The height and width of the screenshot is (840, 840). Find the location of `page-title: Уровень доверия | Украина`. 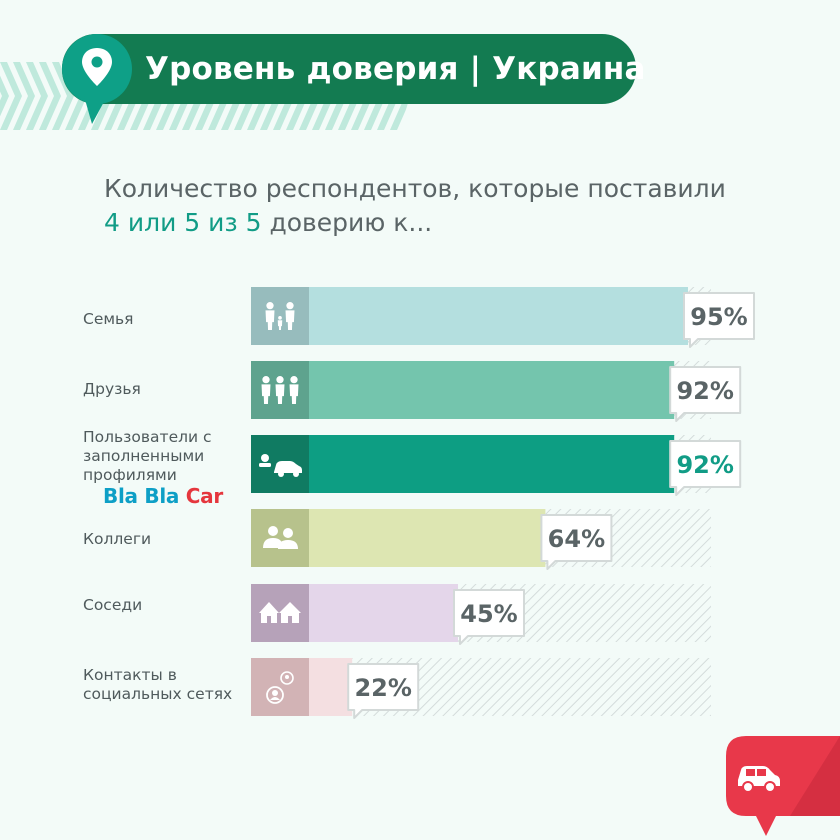

page-title: Уровень доверия | Украина is located at coordinates (395, 69).